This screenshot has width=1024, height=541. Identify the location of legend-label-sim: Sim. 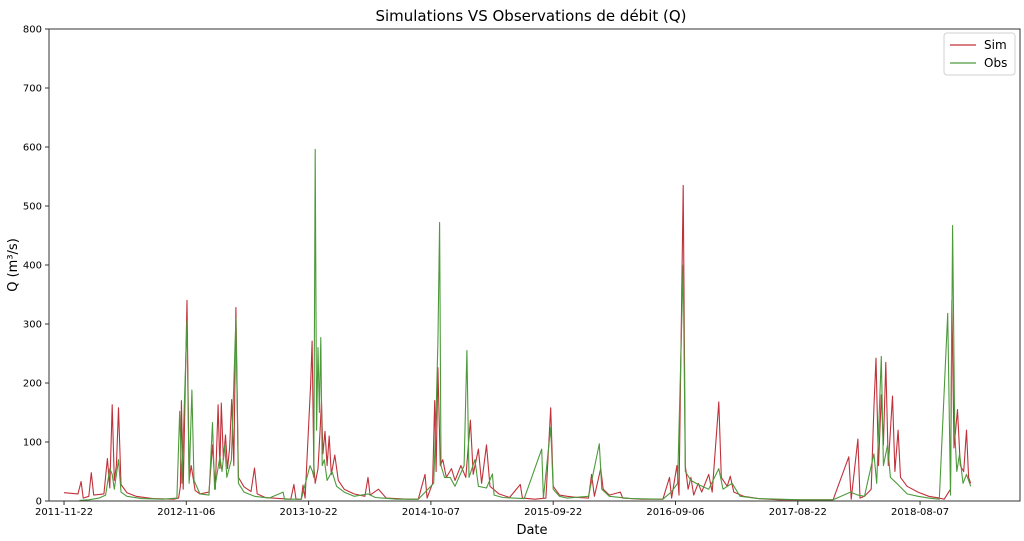
(995, 45).